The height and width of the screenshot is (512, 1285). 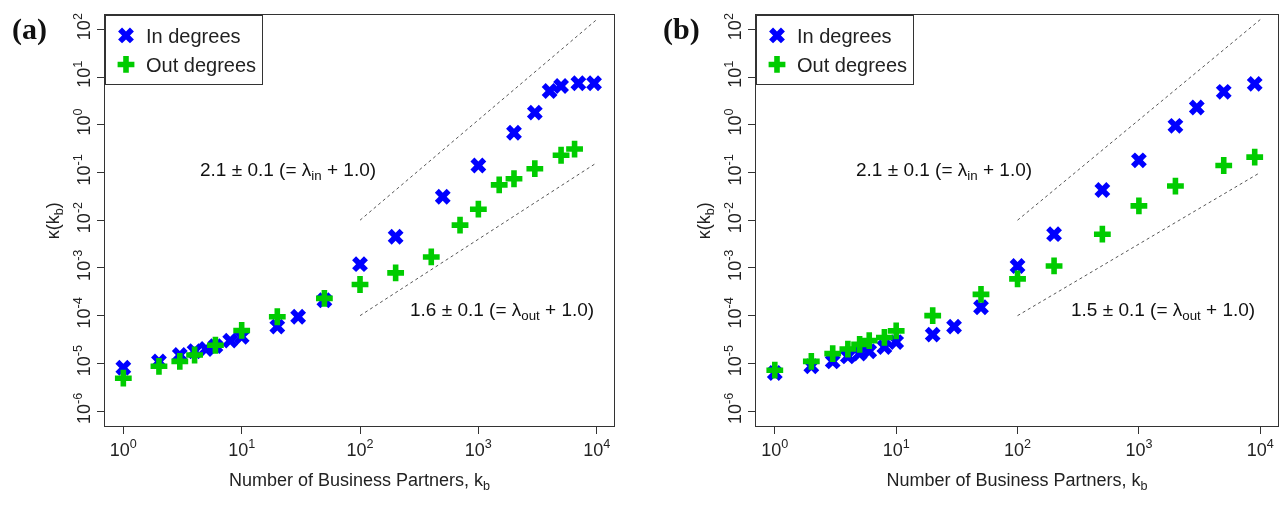 I want to click on annotation: 1.5 ± 0.1 (= λ$_{out}$ + 1.0), so click(x=1163, y=311).